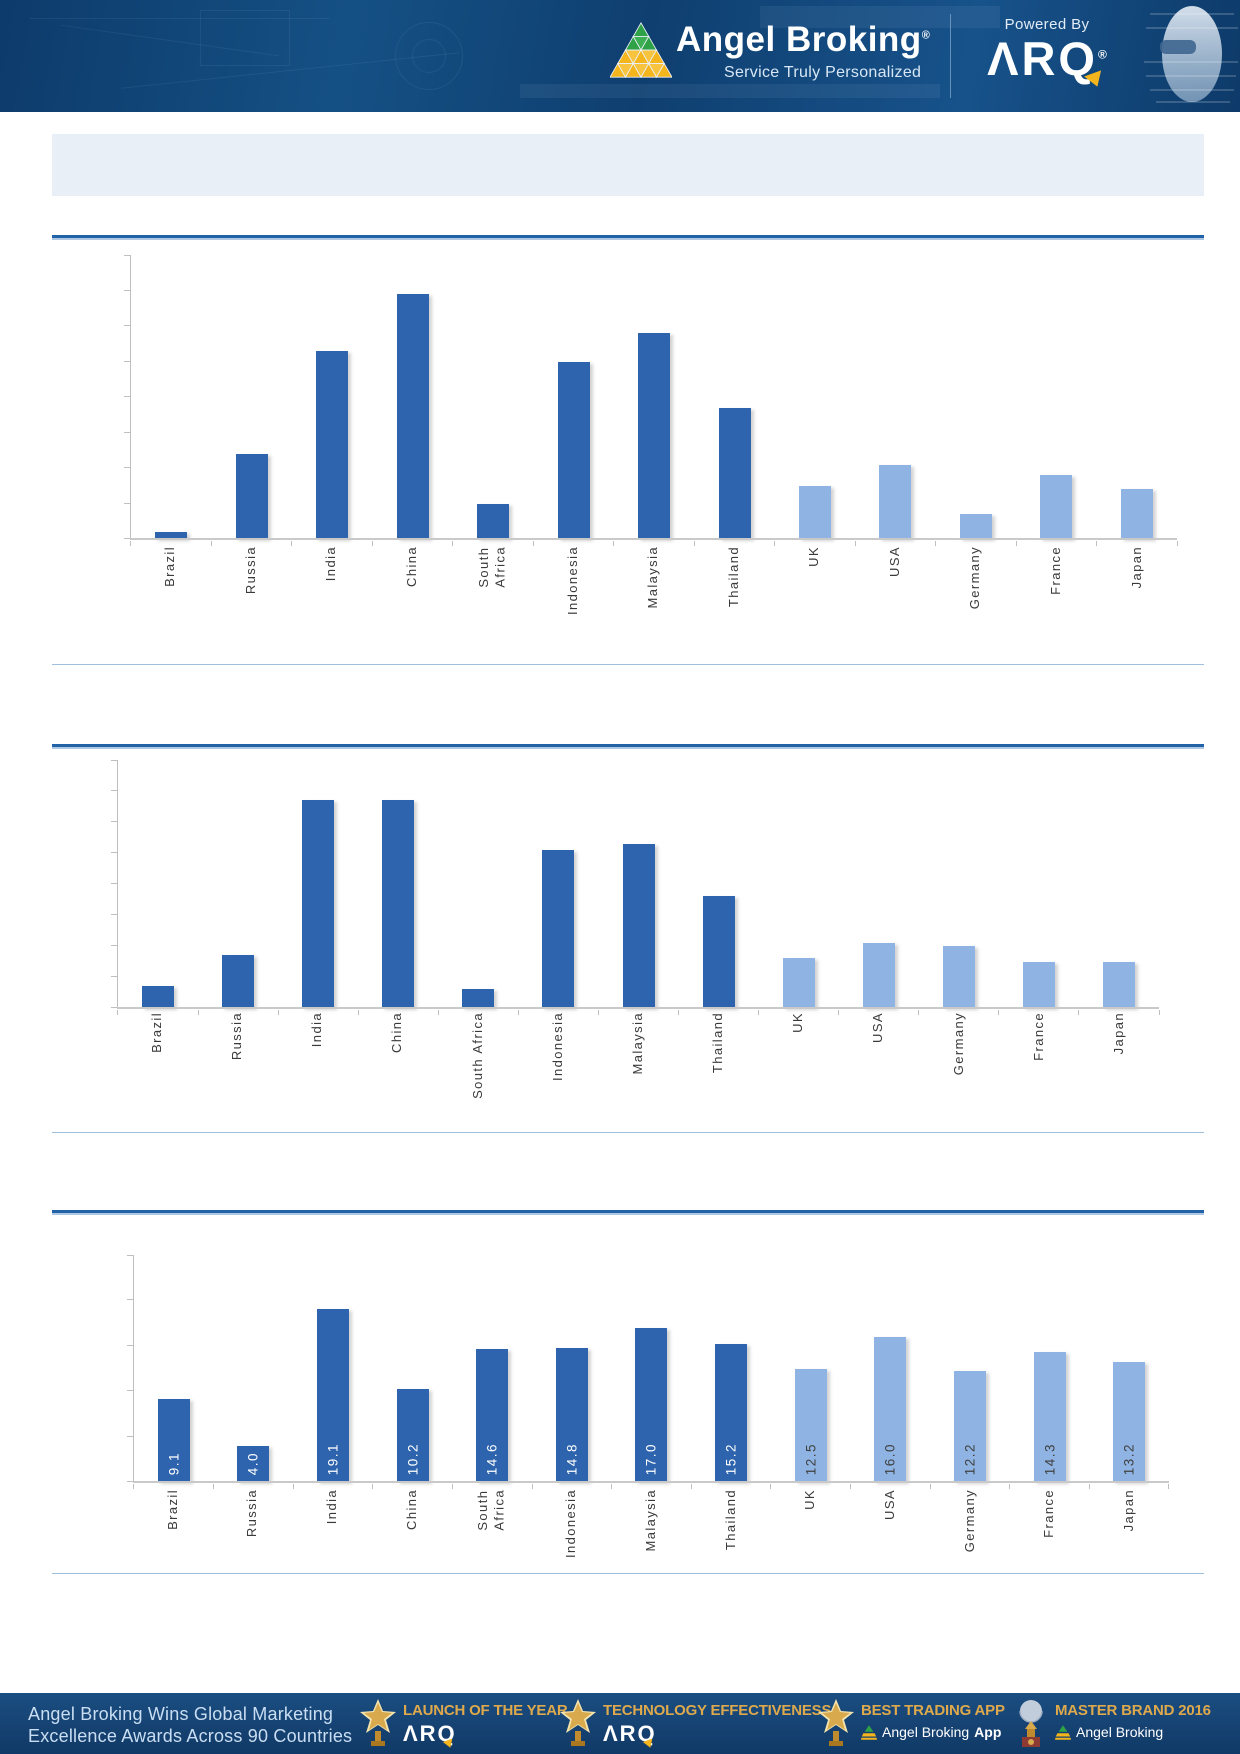 The image size is (1240, 1754). I want to click on award-launch-of-the-year: LAUNCH OF THE YEAR ΛRQ, so click(464, 1724).